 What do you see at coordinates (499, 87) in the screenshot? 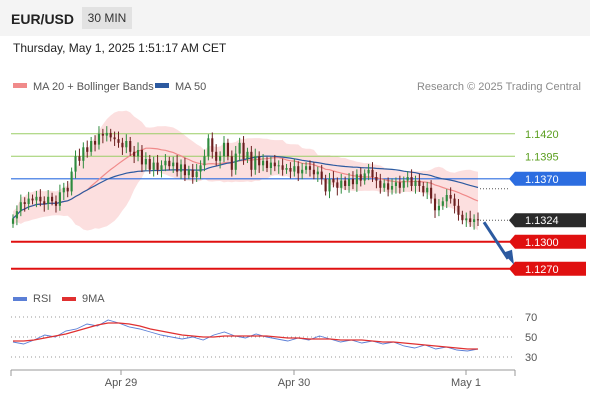
I see `source-label: Research © 2025 Trading Central` at bounding box center [499, 87].